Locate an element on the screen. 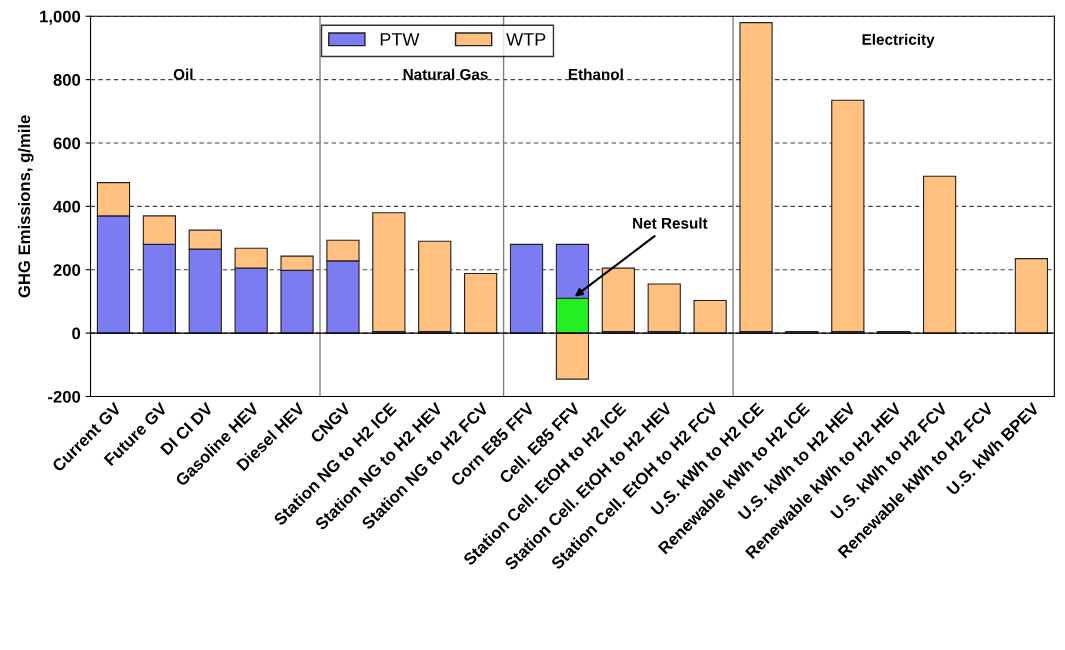  y-tick-label: 200 is located at coordinates (67, 270).